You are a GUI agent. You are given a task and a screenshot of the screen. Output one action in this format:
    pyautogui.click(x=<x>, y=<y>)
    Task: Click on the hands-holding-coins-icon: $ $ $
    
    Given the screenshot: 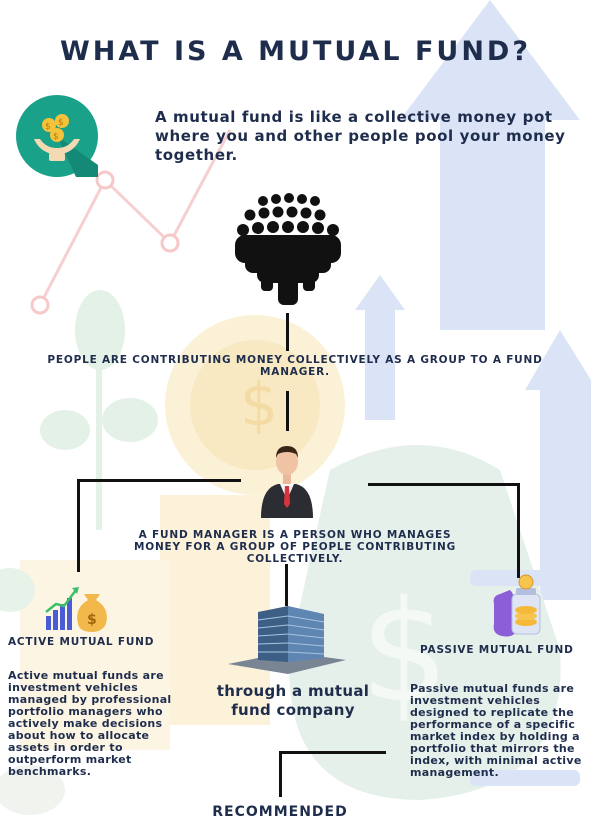 What is the action you would take?
    pyautogui.click(x=57, y=136)
    